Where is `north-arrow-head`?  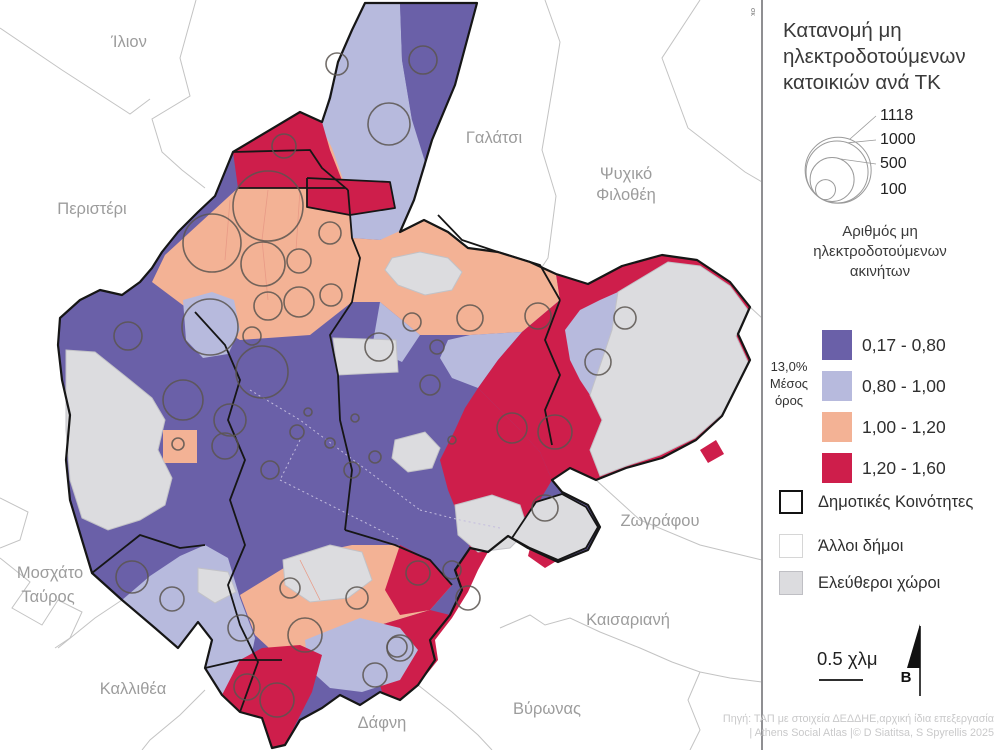 north-arrow-head is located at coordinates (913, 646).